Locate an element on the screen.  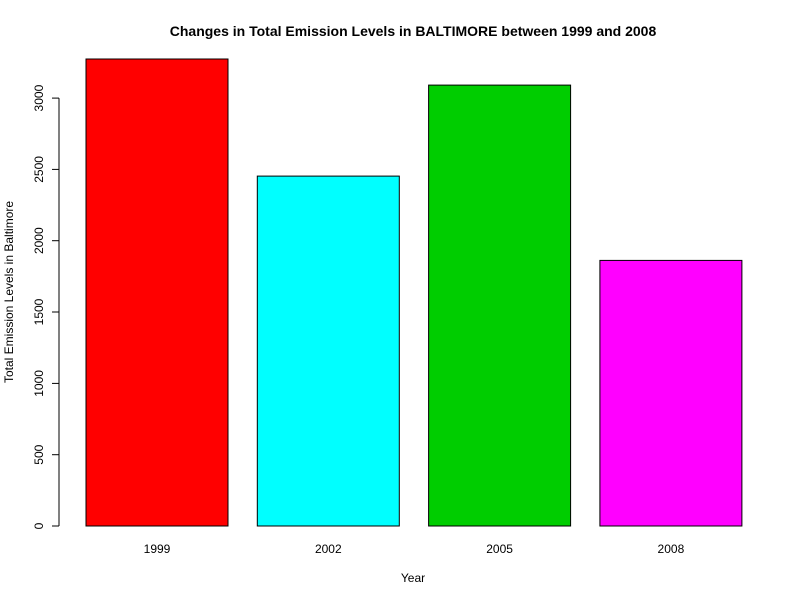
y-axis-label: Total Emission Levels in Baltimore is located at coordinates (9, 292).